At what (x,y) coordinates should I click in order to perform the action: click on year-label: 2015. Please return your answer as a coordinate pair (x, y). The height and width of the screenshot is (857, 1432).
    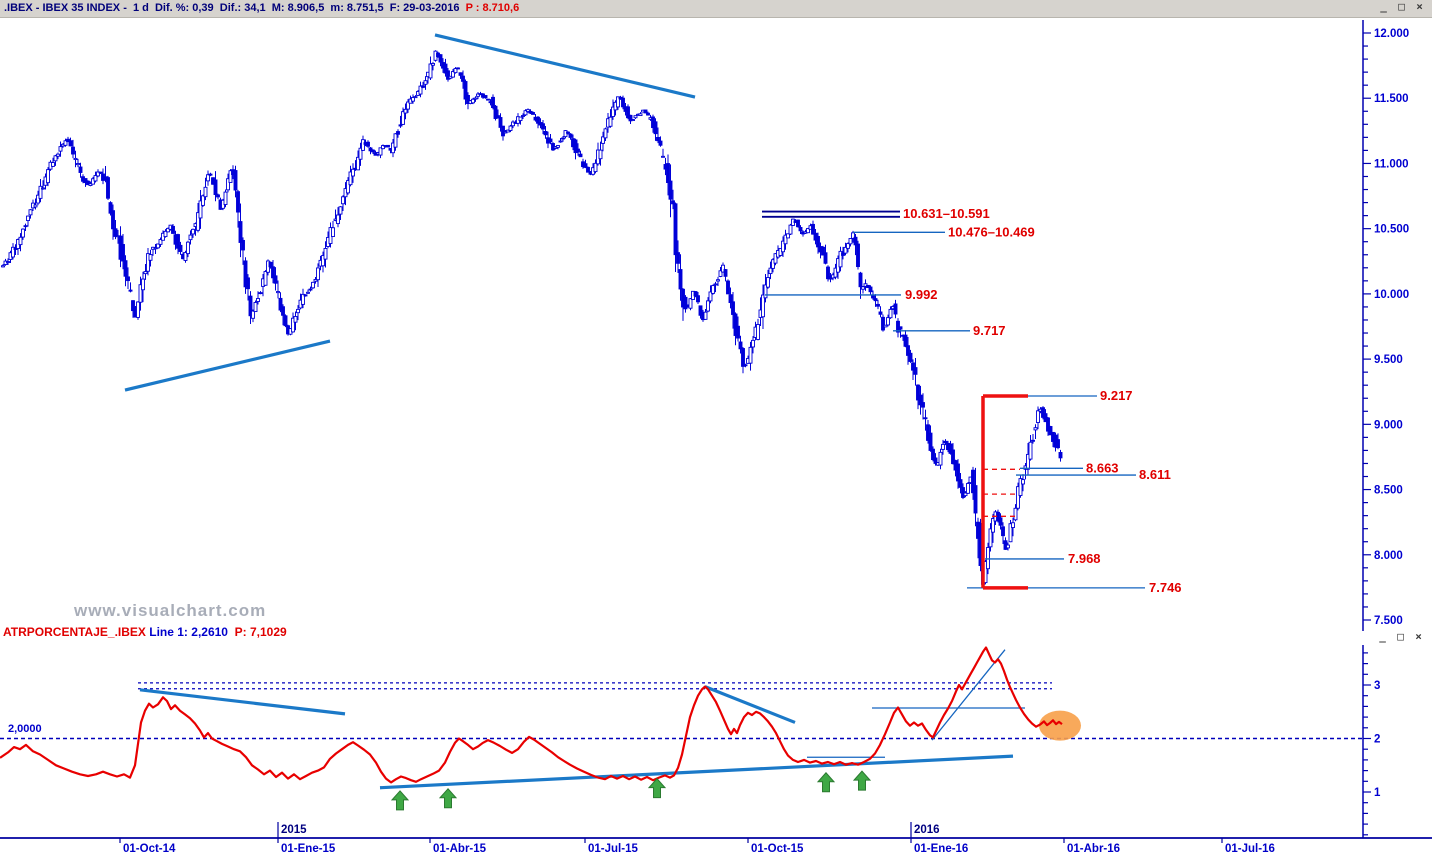
    Looking at the image, I should click on (294, 830).